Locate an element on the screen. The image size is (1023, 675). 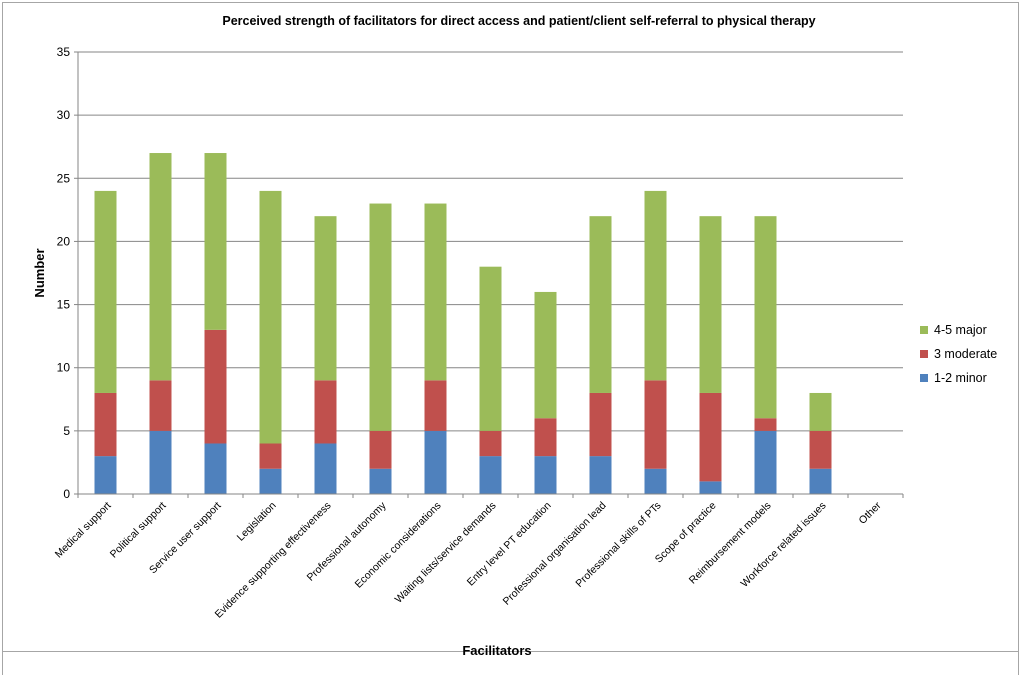
x-category-label: Legislation is located at coordinates (257, 522).